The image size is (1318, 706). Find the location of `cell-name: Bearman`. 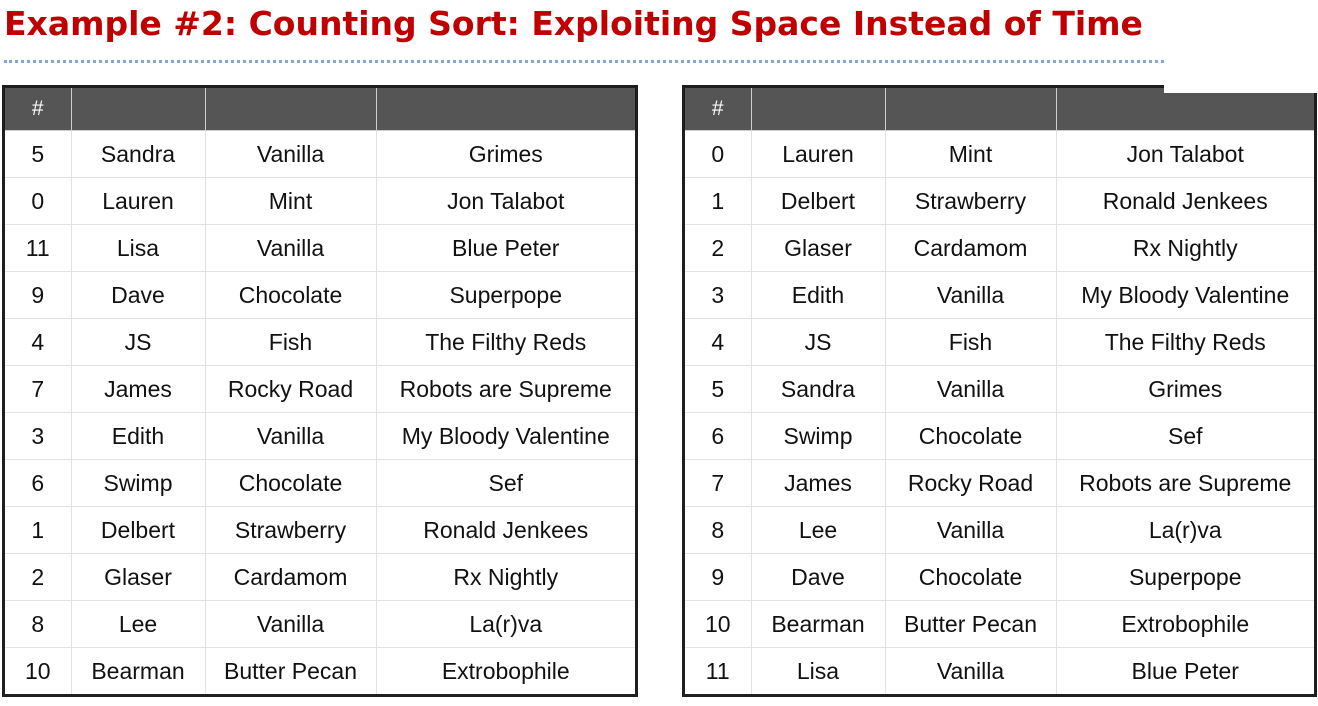

cell-name: Bearman is located at coordinates (818, 624).